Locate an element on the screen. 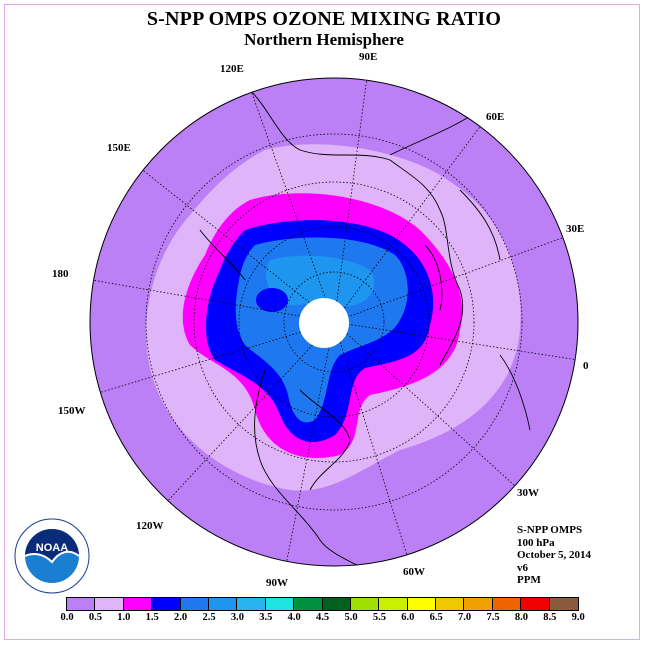 Image resolution: width=648 pixels, height=648 pixels. info-instrument: S-NPP OMPS is located at coordinates (550, 530).